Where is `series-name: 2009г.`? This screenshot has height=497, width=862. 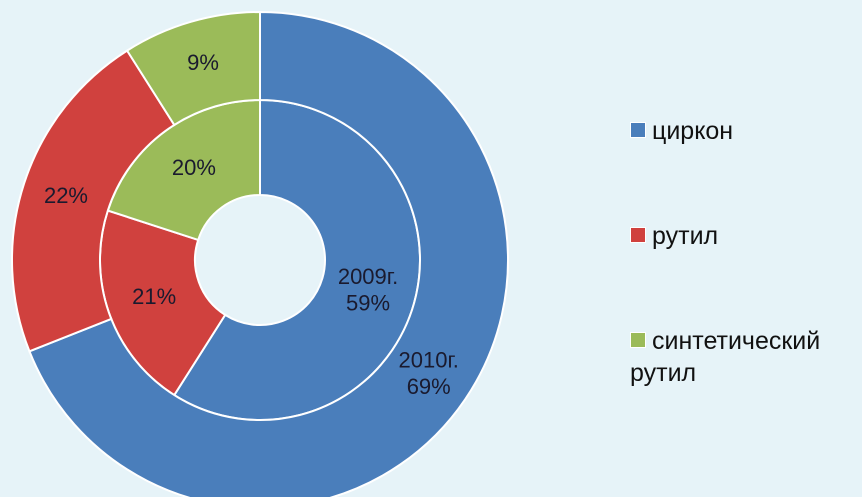
series-name: 2009г. is located at coordinates (368, 276).